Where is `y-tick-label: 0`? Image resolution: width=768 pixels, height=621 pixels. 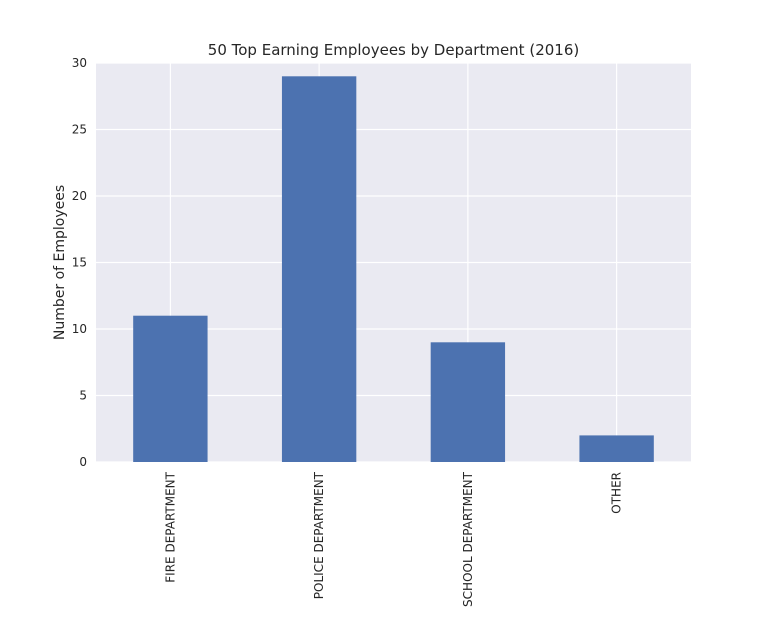
y-tick-label: 0 is located at coordinates (83, 462).